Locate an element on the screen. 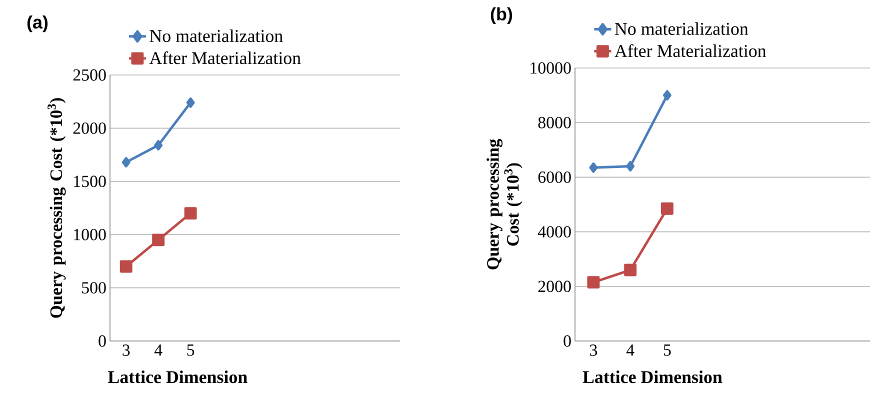 This screenshot has width=872, height=409. y-tick-label: 500 is located at coordinates (94, 288).